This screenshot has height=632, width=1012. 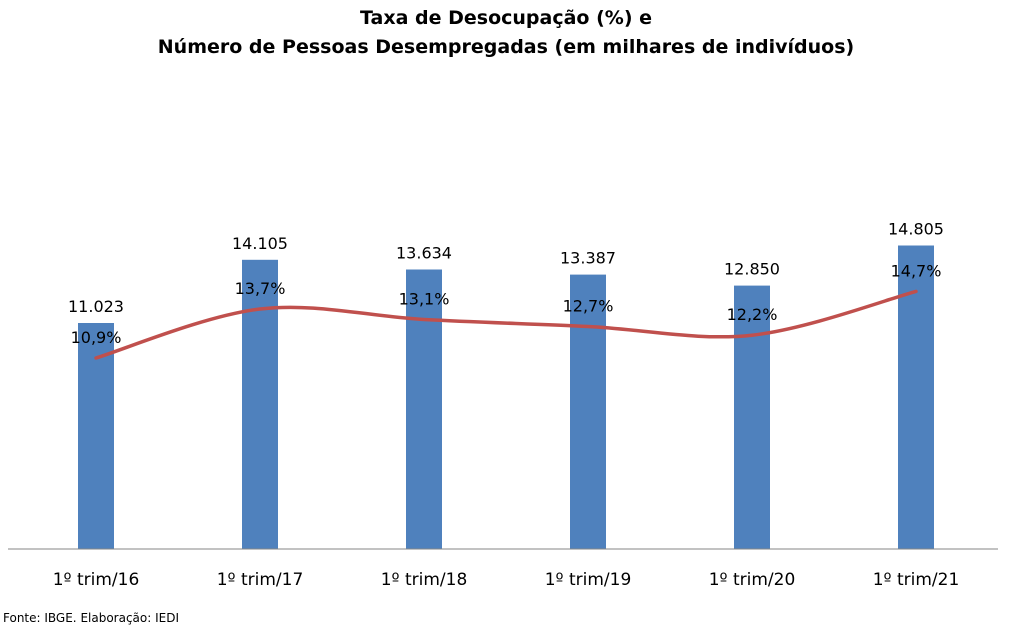 I want to click on x-tick-label: 1º trim/18, so click(x=424, y=580).